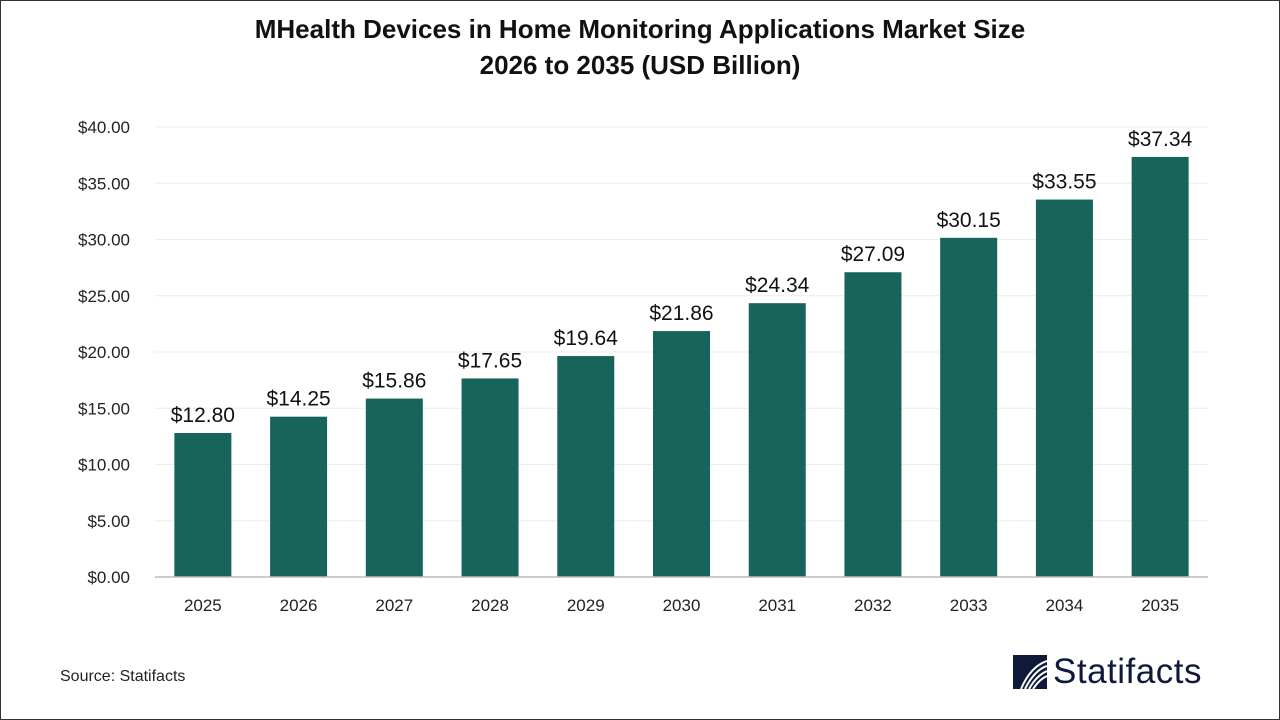 The image size is (1280, 720). Describe the element at coordinates (490, 477) in the screenshot. I see `bar-2028` at that location.